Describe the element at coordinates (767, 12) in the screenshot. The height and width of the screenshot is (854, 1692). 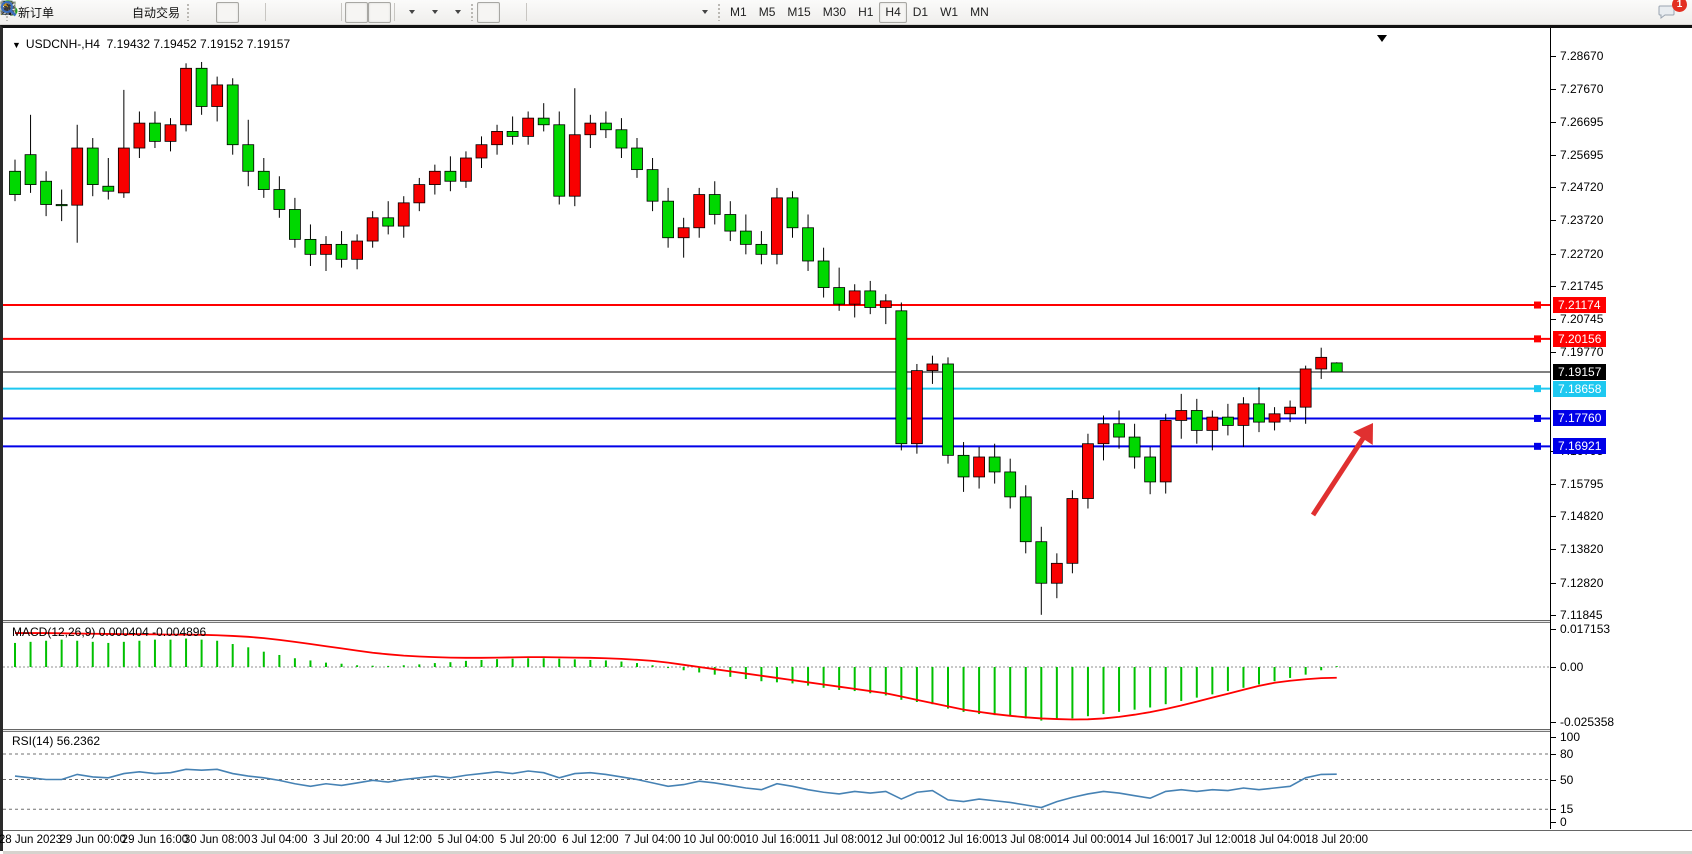
I see `timeframe-button-m5: M5` at that location.